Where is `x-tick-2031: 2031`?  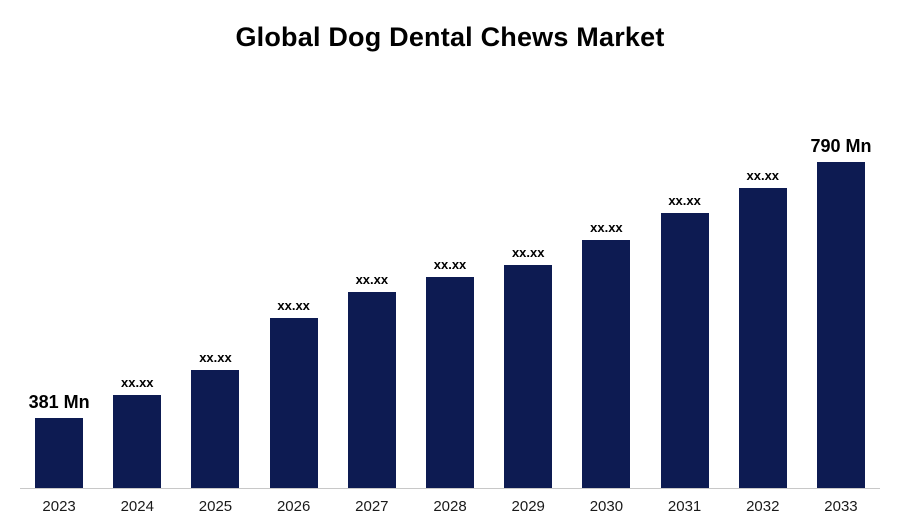
x-tick-2031: 2031 is located at coordinates (684, 506).